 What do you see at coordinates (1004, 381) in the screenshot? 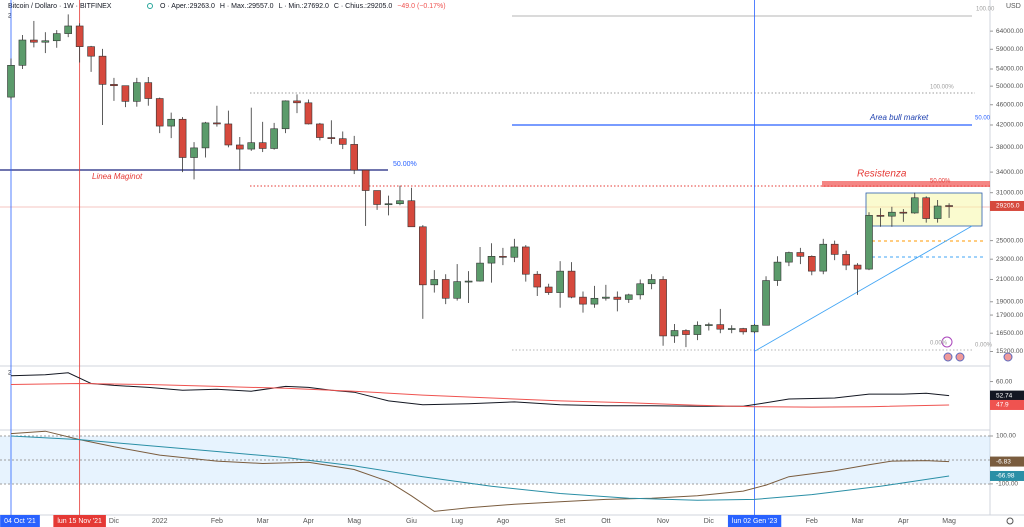
I see `y-tick-label: 60.00` at bounding box center [1004, 381].